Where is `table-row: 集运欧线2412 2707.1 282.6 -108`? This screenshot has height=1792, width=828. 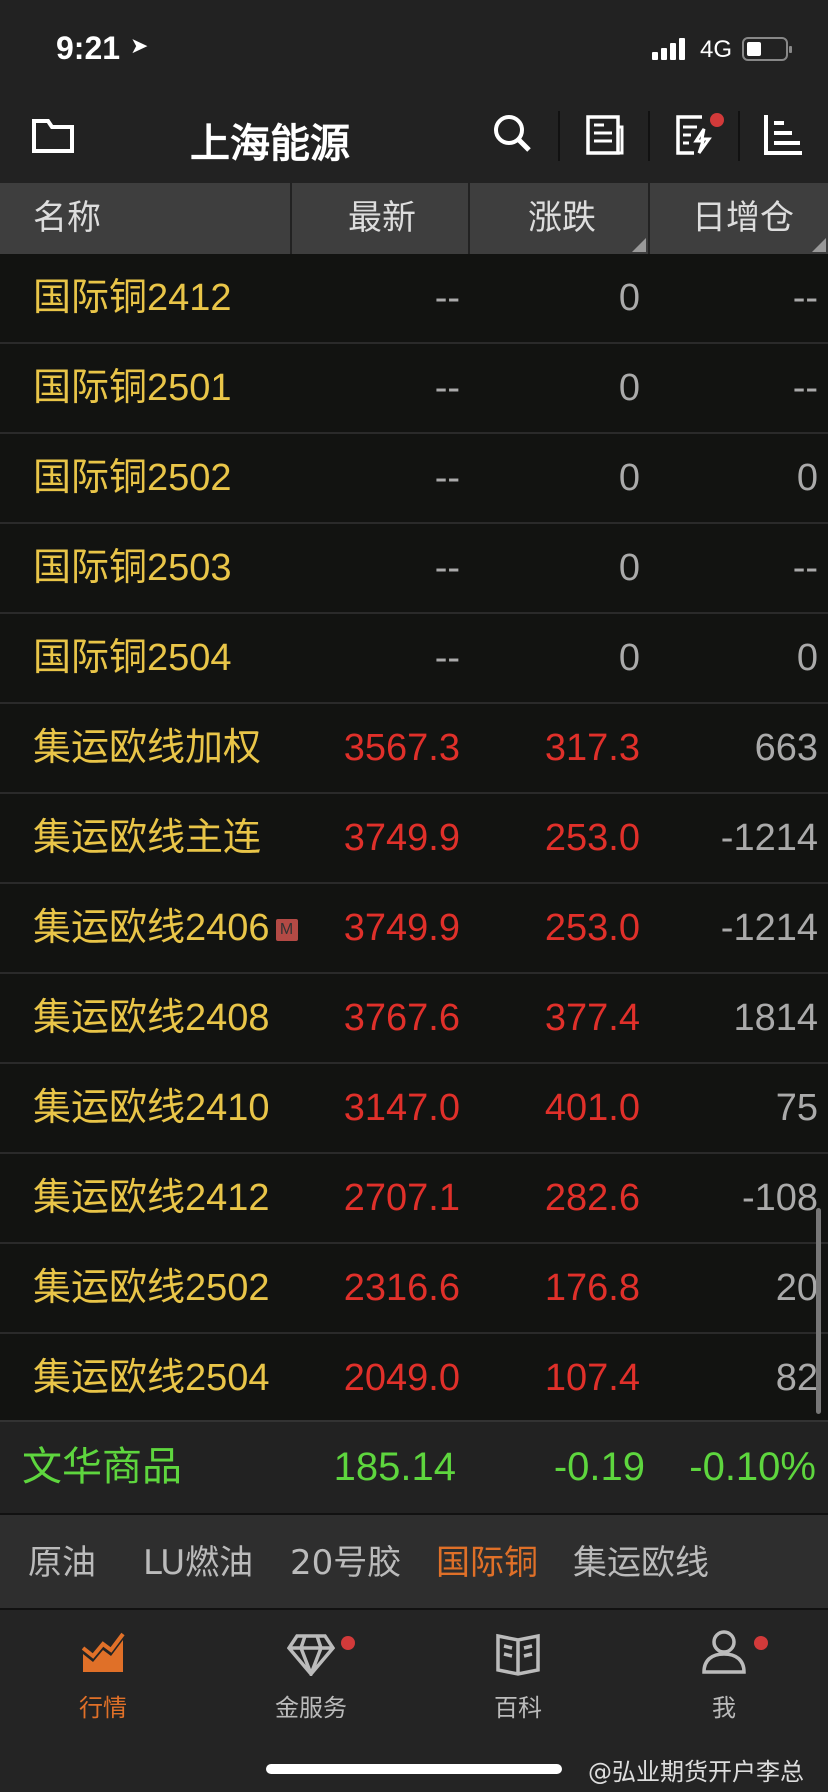
table-row: 集运欧线2412 2707.1 282.6 -108 is located at coordinates (414, 1199).